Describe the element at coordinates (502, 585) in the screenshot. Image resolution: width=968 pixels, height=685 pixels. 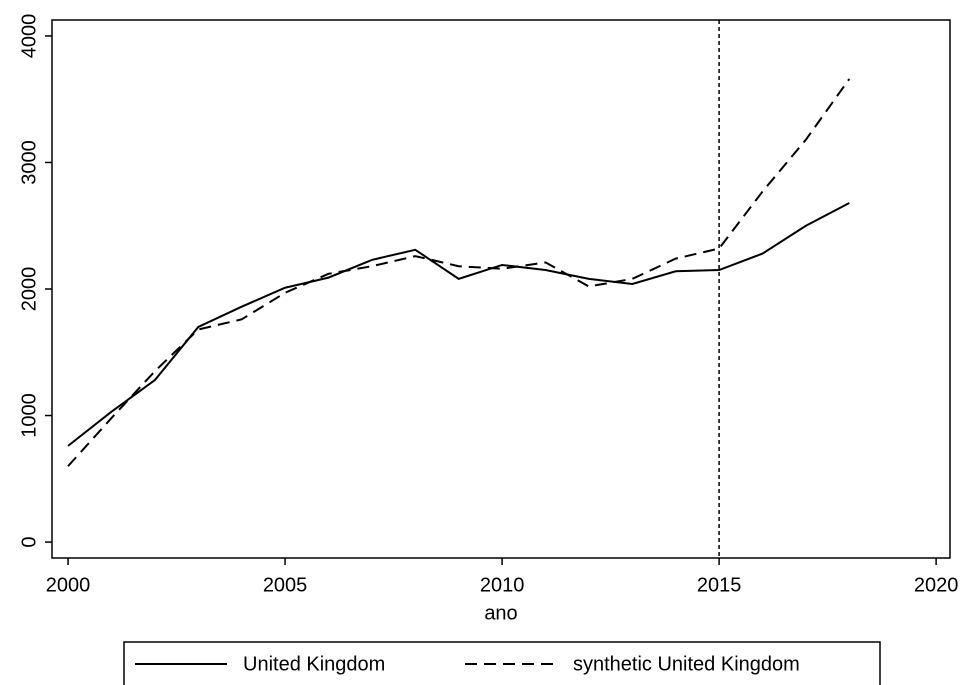
I see `x-tick-label: 2010` at that location.